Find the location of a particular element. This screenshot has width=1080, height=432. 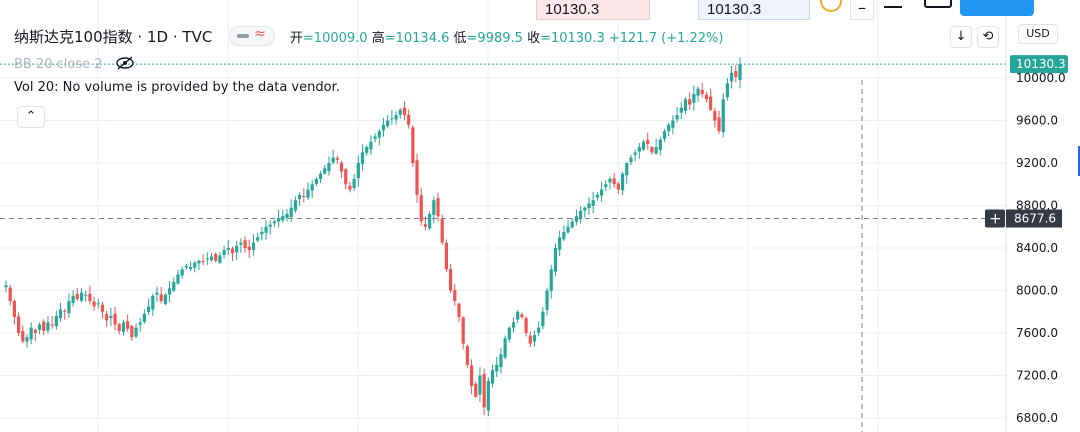

close-label: 收 is located at coordinates (534, 38).